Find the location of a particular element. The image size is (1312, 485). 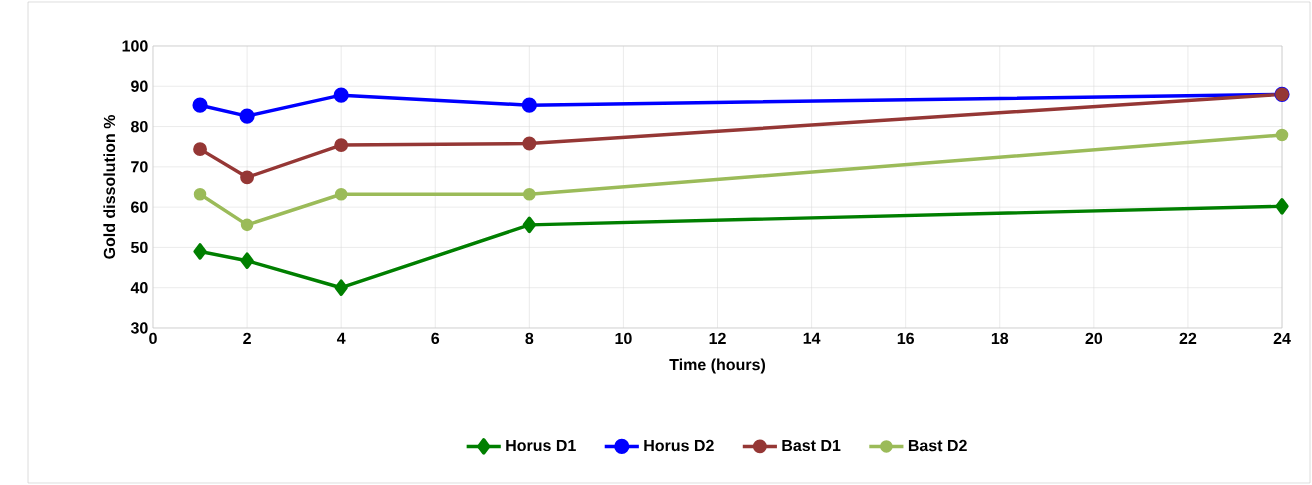

y-tick-label: 100 is located at coordinates (135, 46).